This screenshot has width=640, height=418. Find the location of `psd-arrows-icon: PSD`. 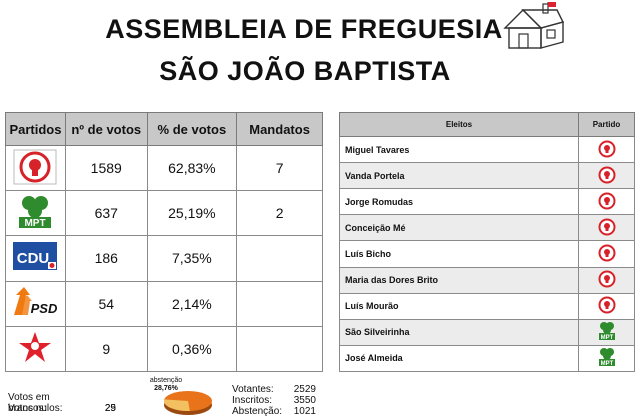

psd-arrows-icon: PSD is located at coordinates (36, 301).